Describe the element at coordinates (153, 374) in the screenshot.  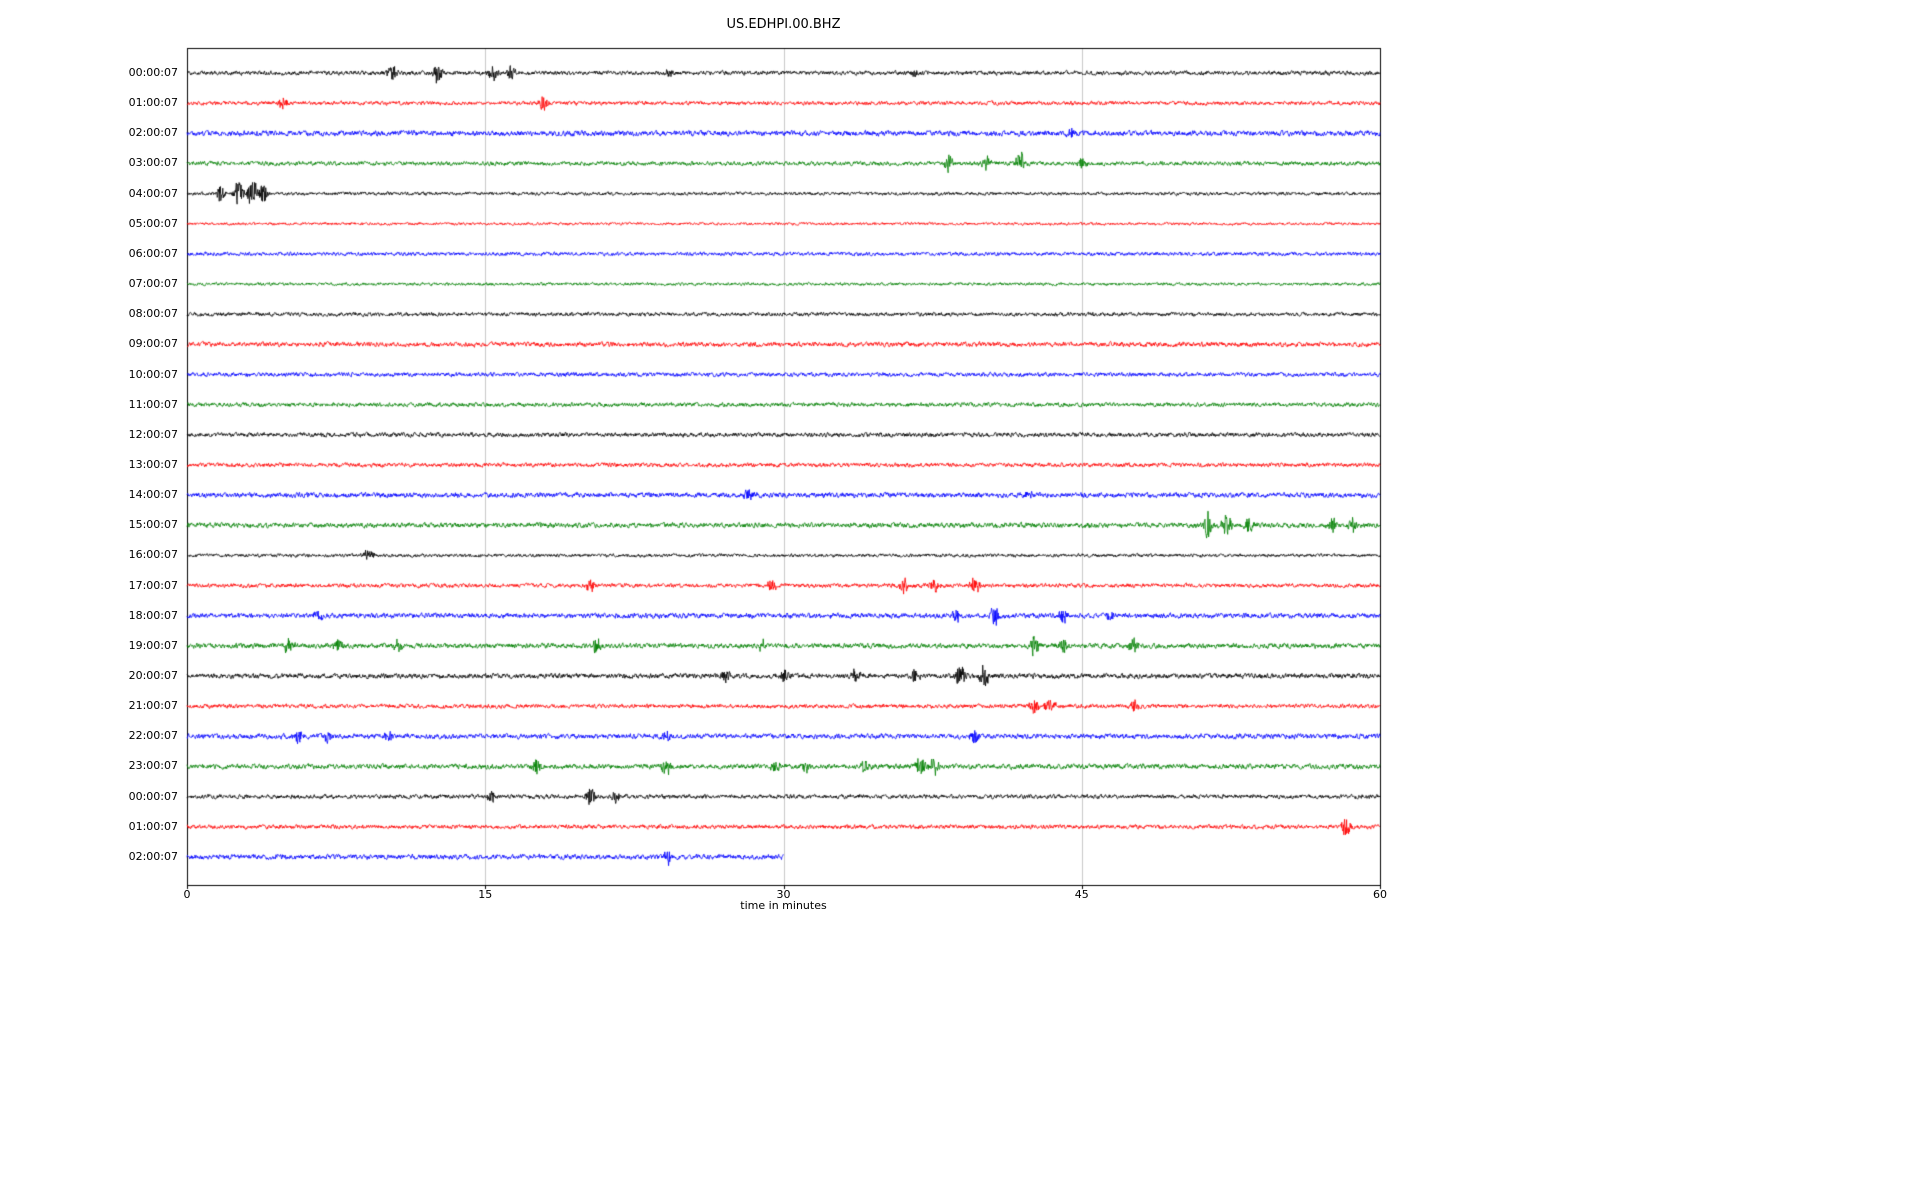
I see `trace-time-label: 10:00:07` at that location.